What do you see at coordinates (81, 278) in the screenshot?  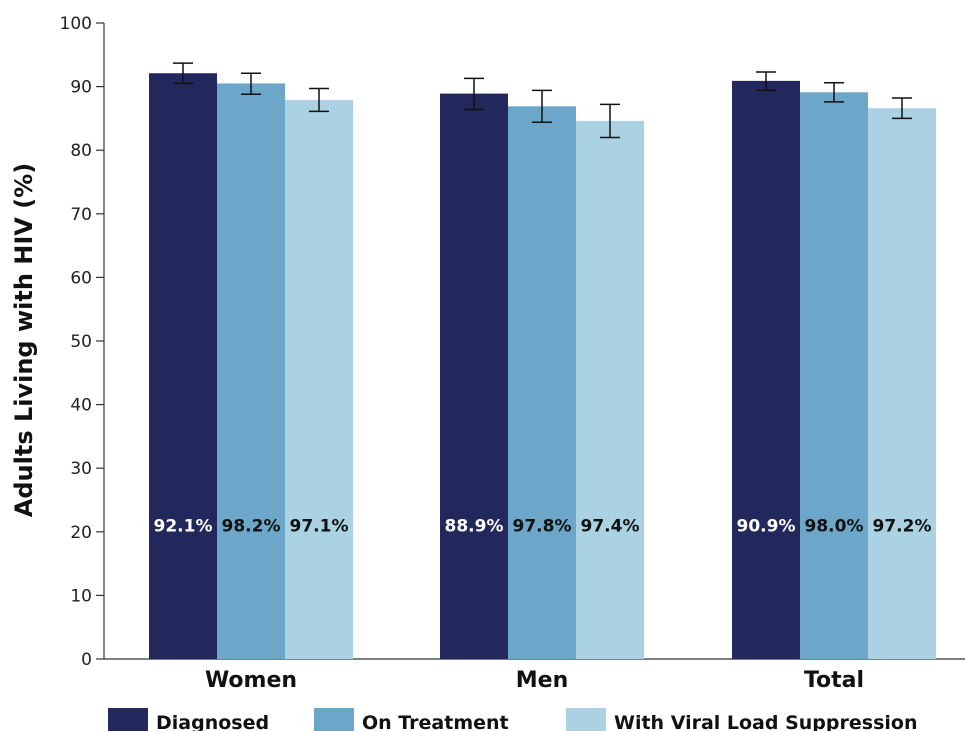 I see `y-tick-label: 60` at bounding box center [81, 278].